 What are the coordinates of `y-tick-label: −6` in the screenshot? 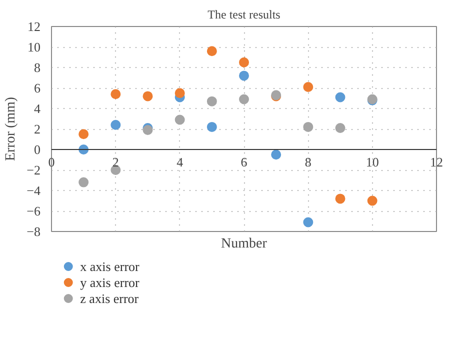 It's located at (33, 211).